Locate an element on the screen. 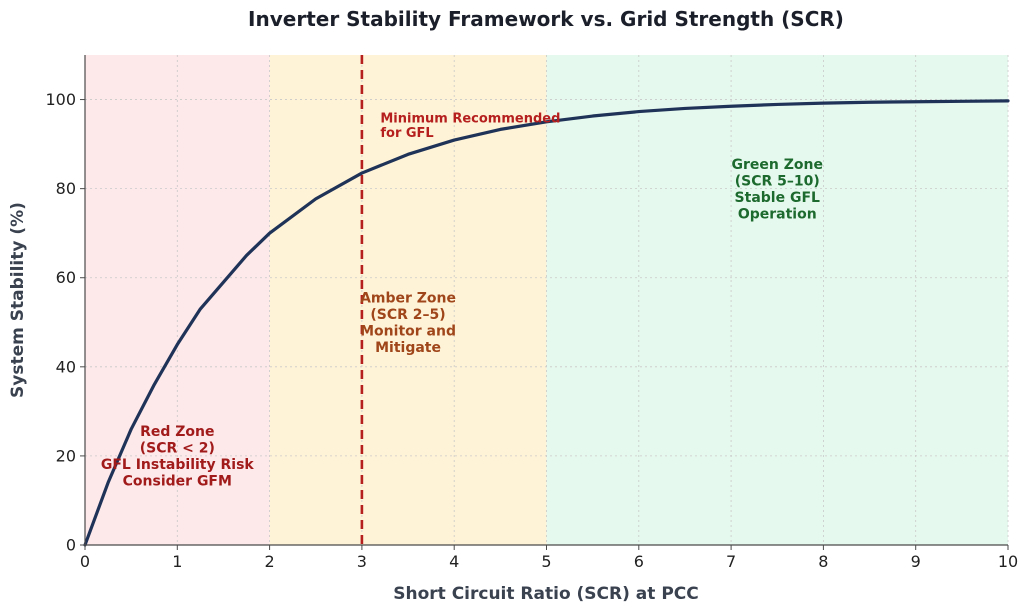 This screenshot has width=1030, height=613. zone-label-line: (SCR 2–5) is located at coordinates (407, 315).